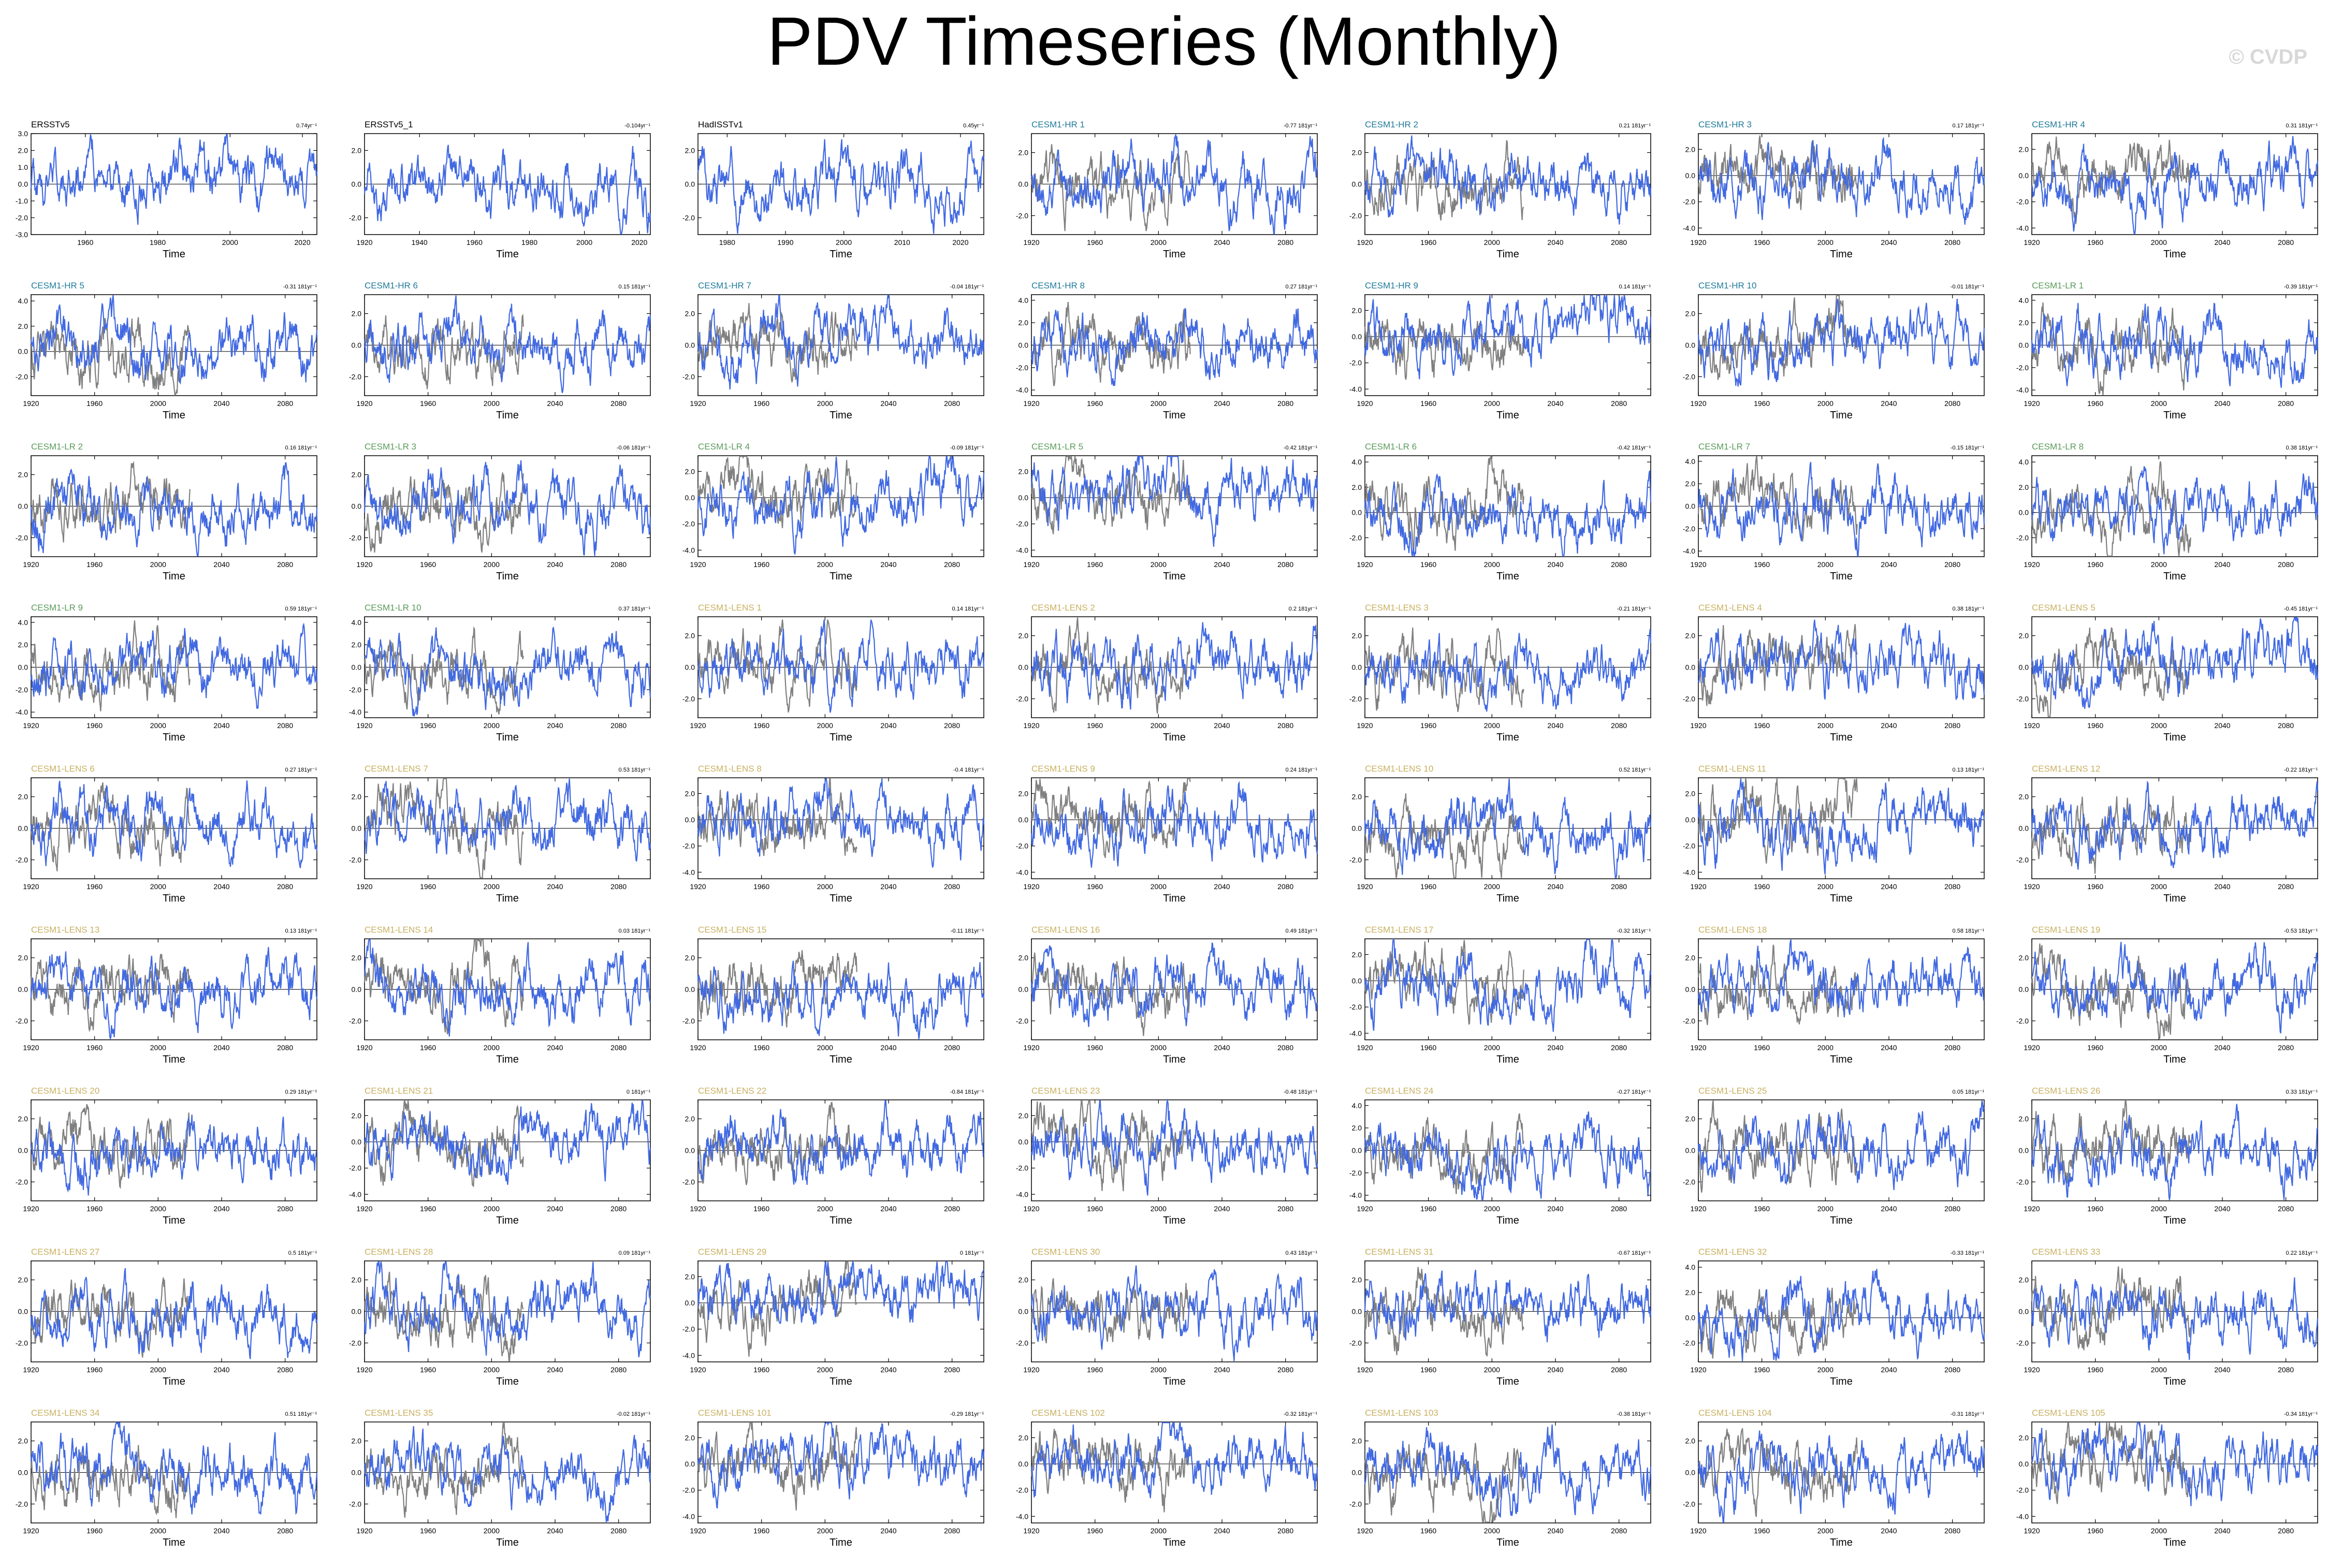  Describe the element at coordinates (735, 1413) in the screenshot. I see `panel-title: CESM1-LENS 101` at that location.